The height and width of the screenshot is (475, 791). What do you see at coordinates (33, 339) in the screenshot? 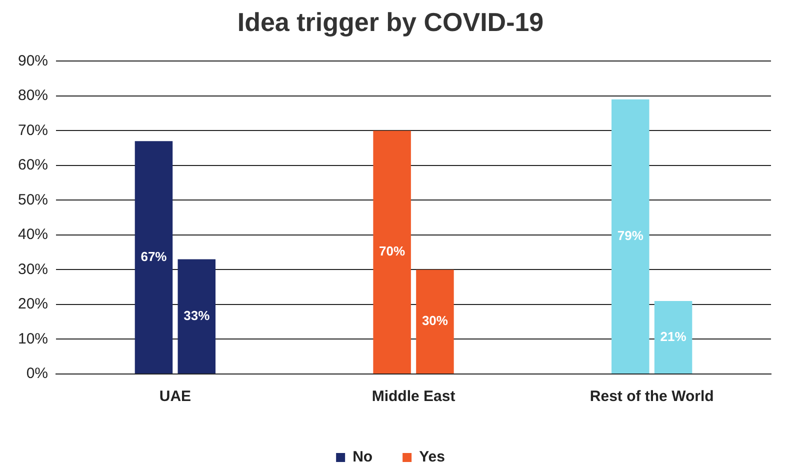
I see `y-tick-label: 10%` at bounding box center [33, 339].